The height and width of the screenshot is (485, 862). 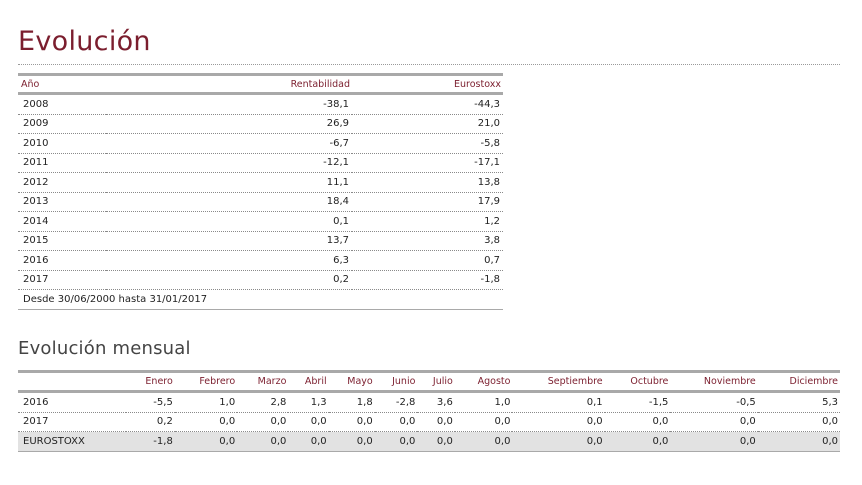 What do you see at coordinates (229, 163) in the screenshot?
I see `rentabilidad-cell: -12,1` at bounding box center [229, 163].